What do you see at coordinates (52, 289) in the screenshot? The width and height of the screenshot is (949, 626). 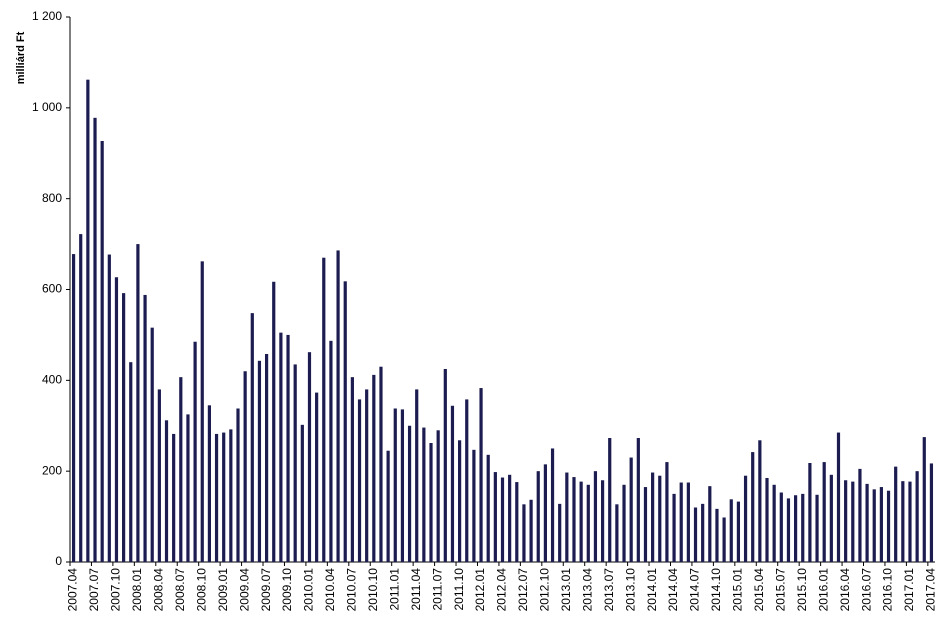 I see `y-tick-label: 600` at bounding box center [52, 289].